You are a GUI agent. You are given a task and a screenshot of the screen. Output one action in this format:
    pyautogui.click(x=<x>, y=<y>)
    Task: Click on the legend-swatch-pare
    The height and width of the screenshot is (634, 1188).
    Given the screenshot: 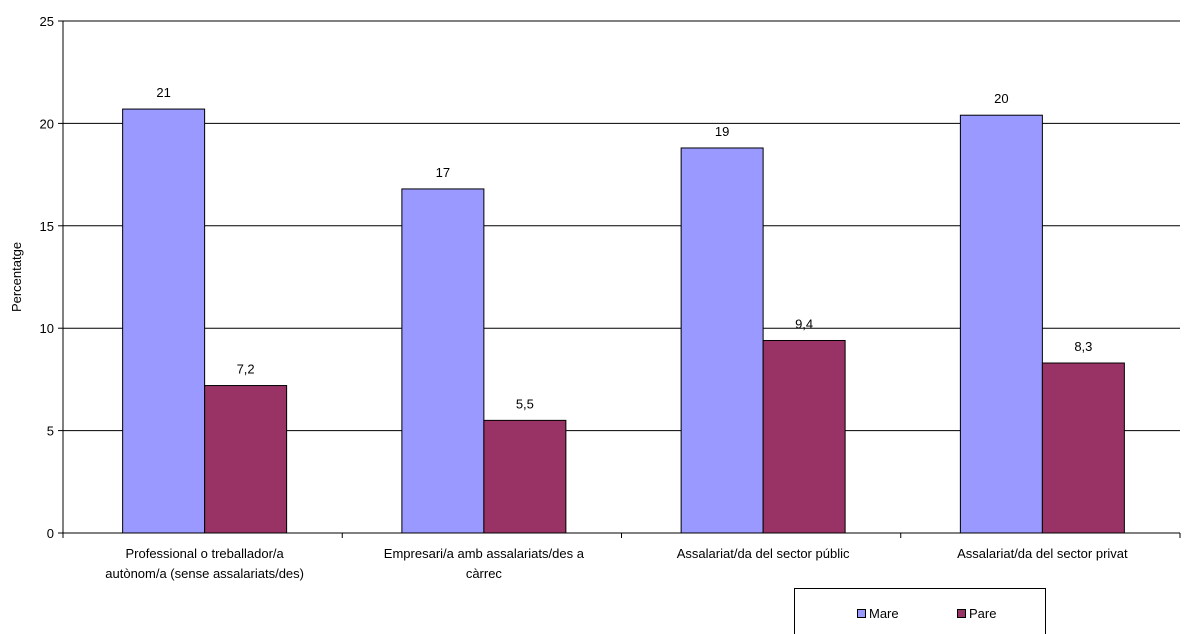 What is the action you would take?
    pyautogui.click(x=961, y=613)
    